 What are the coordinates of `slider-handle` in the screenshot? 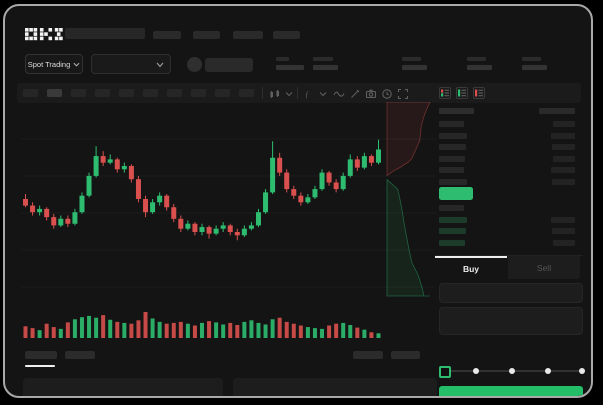 It's located at (445, 371).